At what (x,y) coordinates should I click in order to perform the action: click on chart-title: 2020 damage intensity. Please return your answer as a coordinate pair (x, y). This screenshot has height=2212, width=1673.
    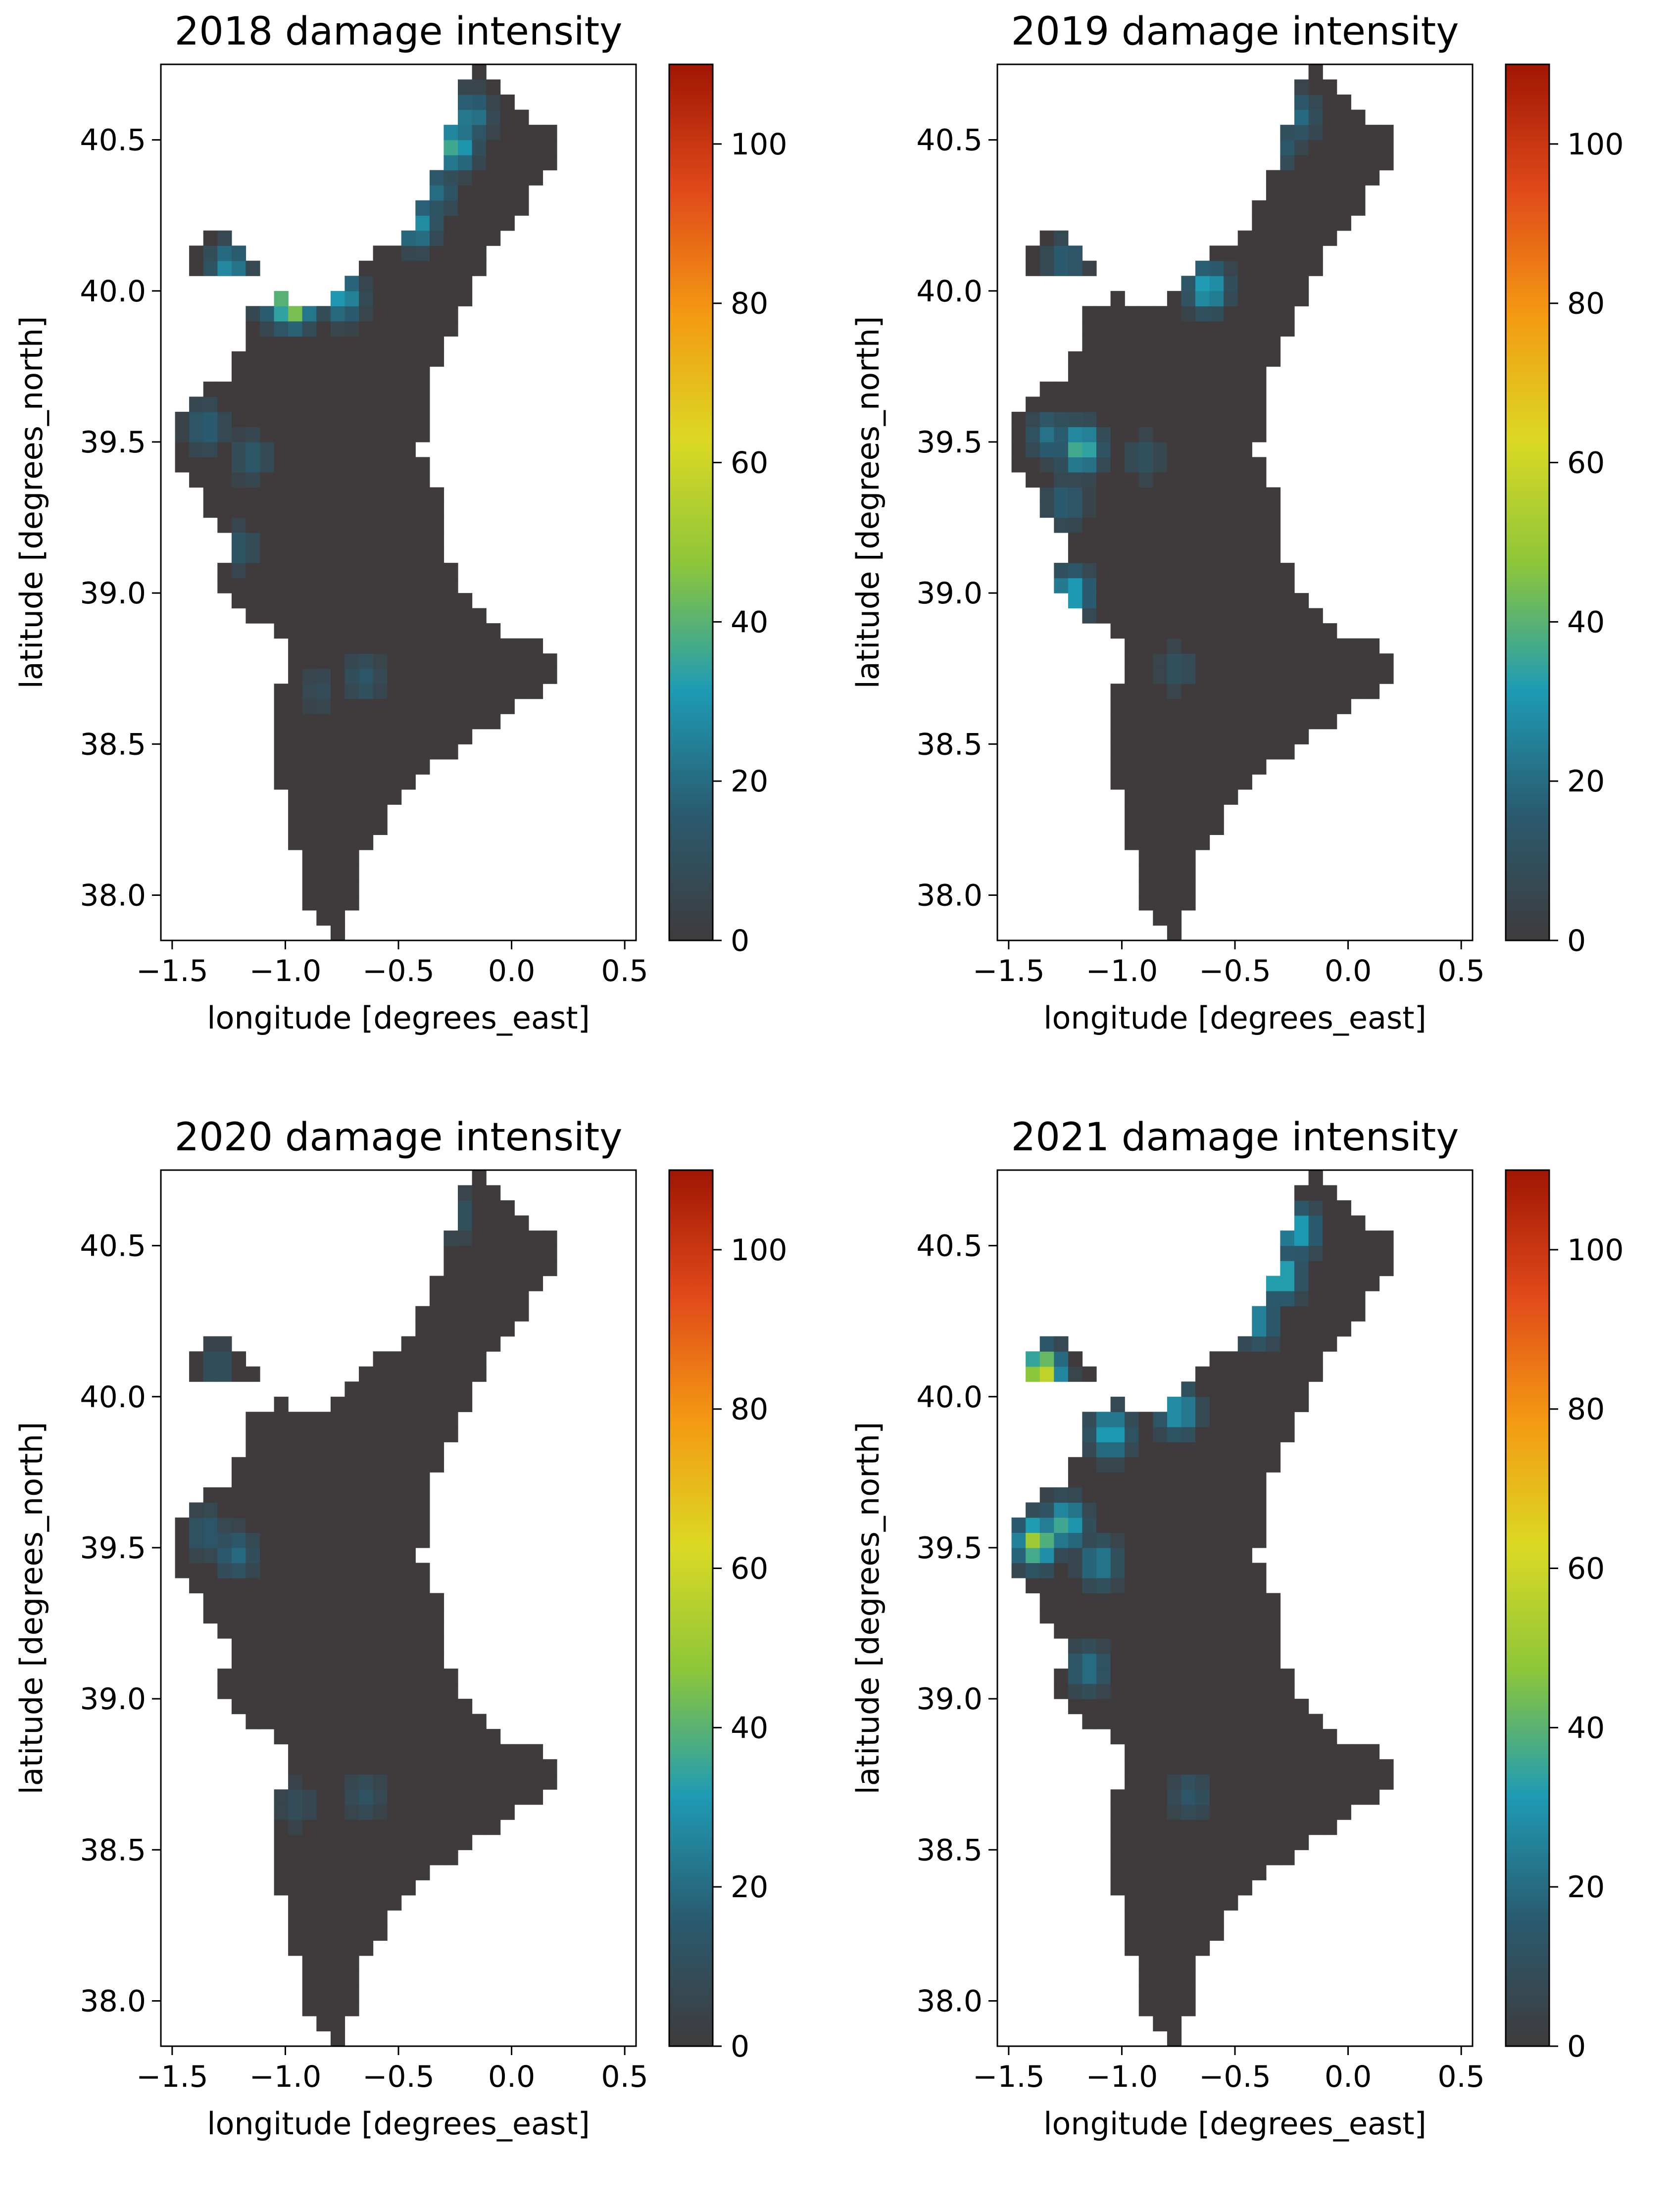
    Looking at the image, I should click on (399, 1137).